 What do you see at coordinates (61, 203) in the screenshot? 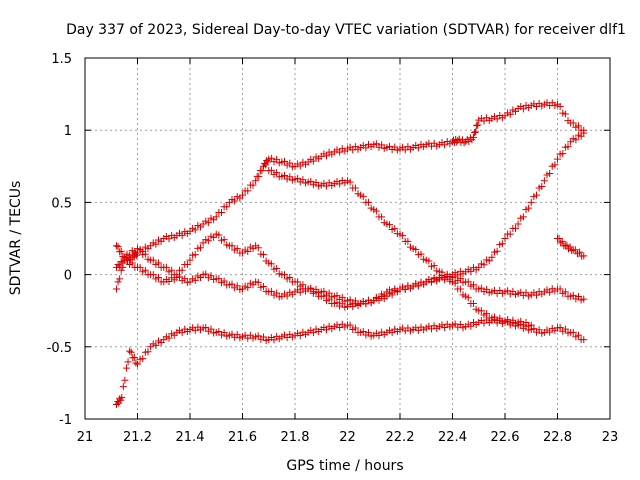
I see `y-tick-label: 0.5` at bounding box center [61, 203].